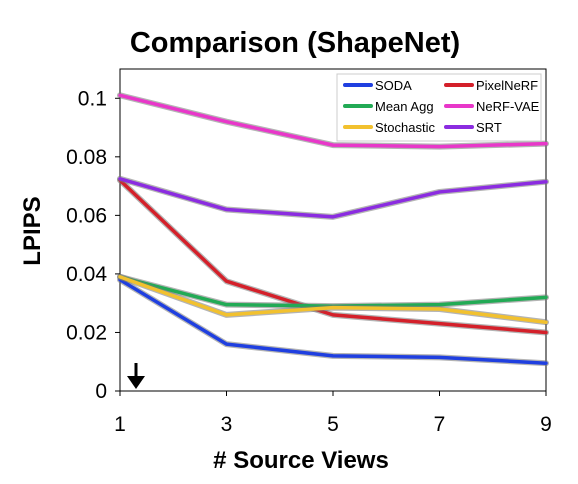 Image resolution: width=578 pixels, height=484 pixels. What do you see at coordinates (227, 424) in the screenshot?
I see `x-tick-label: 3` at bounding box center [227, 424].